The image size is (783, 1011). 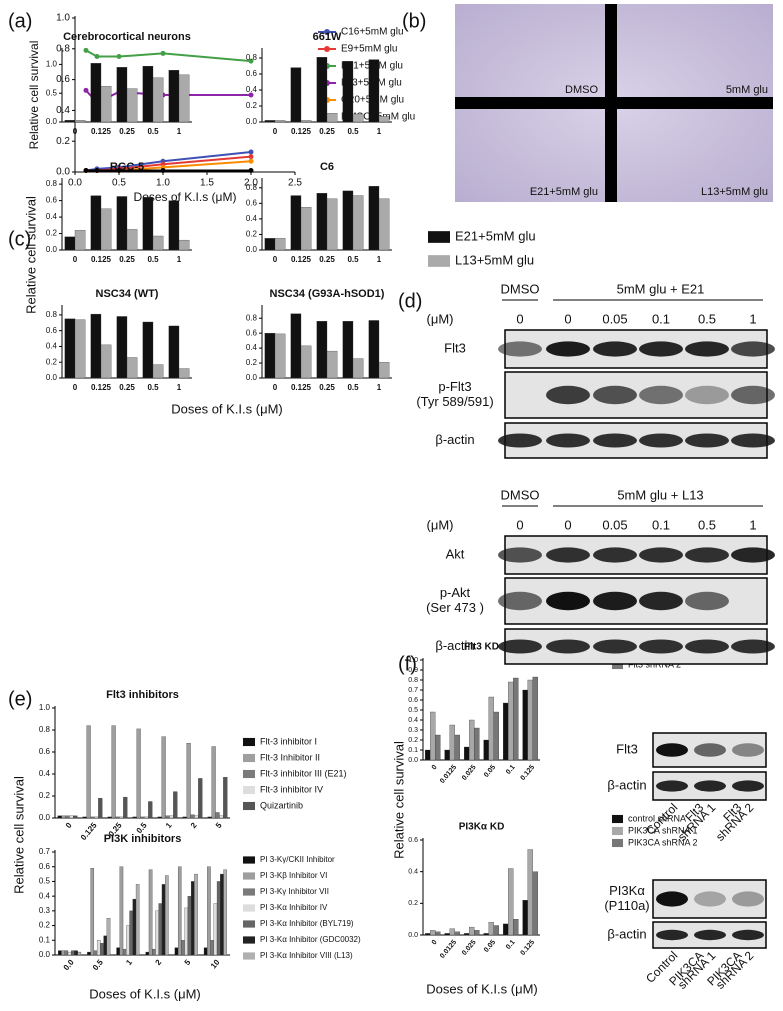 What do you see at coordinates (490, 946) in the screenshot?
I see `x-tick-label: 0.05` at bounding box center [490, 946].